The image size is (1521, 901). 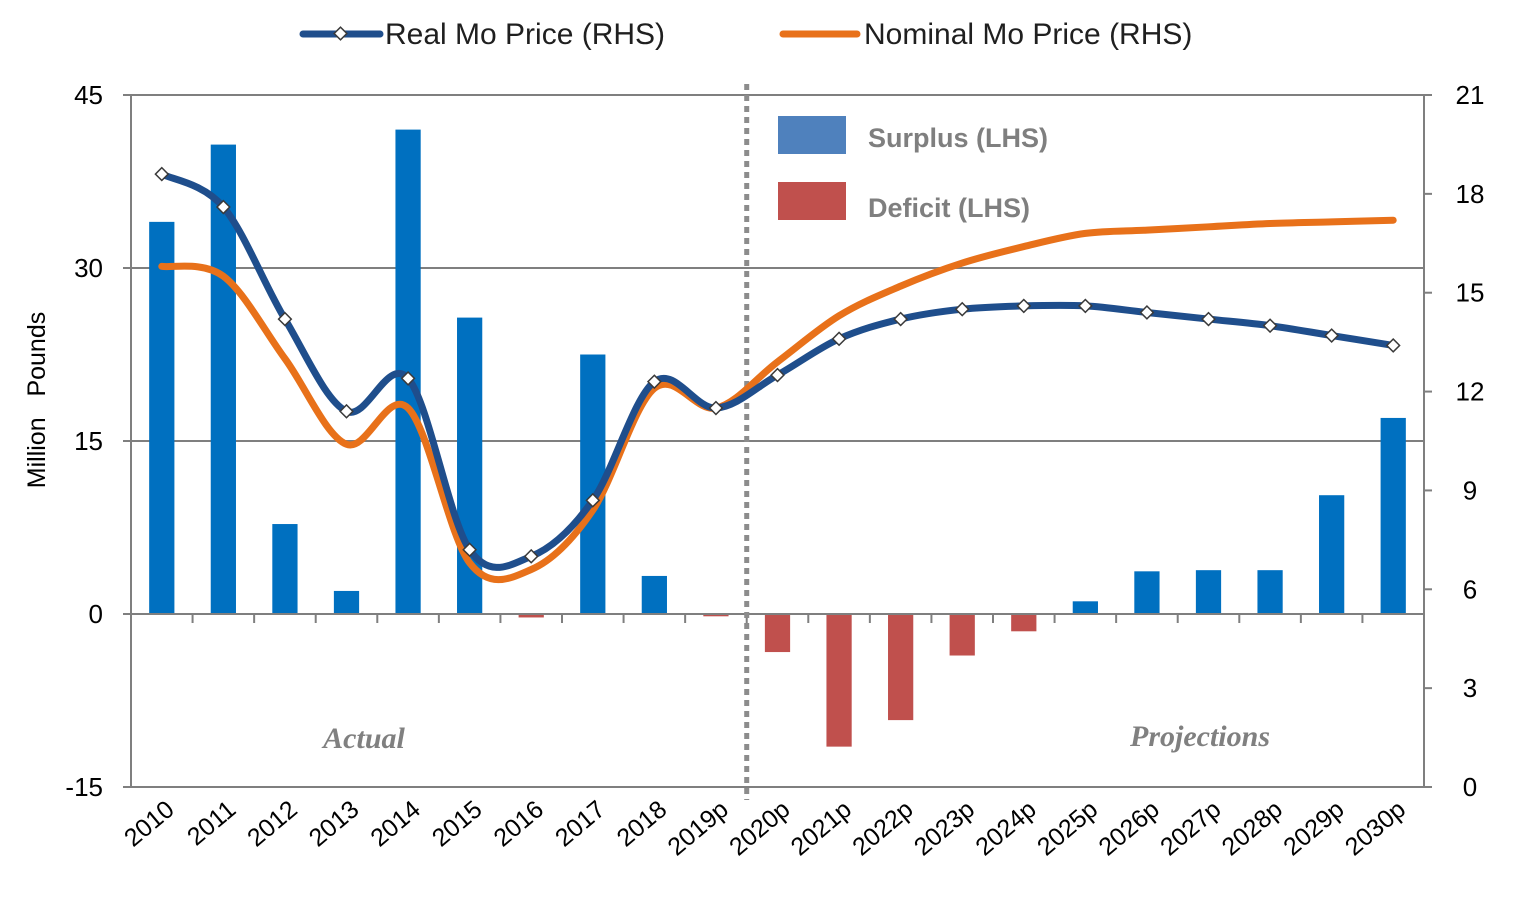 I want to click on category-label-2016: 2016, so click(x=518, y=823).